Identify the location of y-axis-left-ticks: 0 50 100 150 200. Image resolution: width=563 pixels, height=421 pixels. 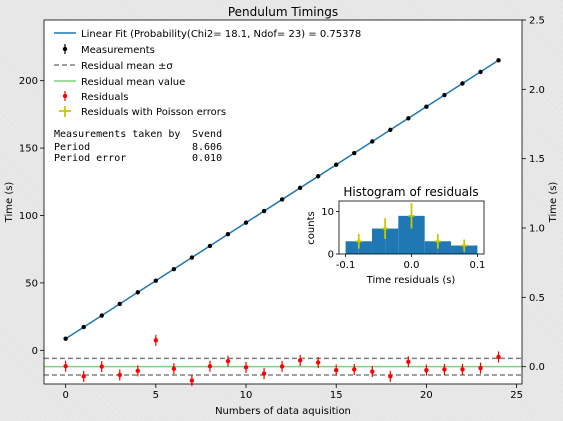
(31, 216).